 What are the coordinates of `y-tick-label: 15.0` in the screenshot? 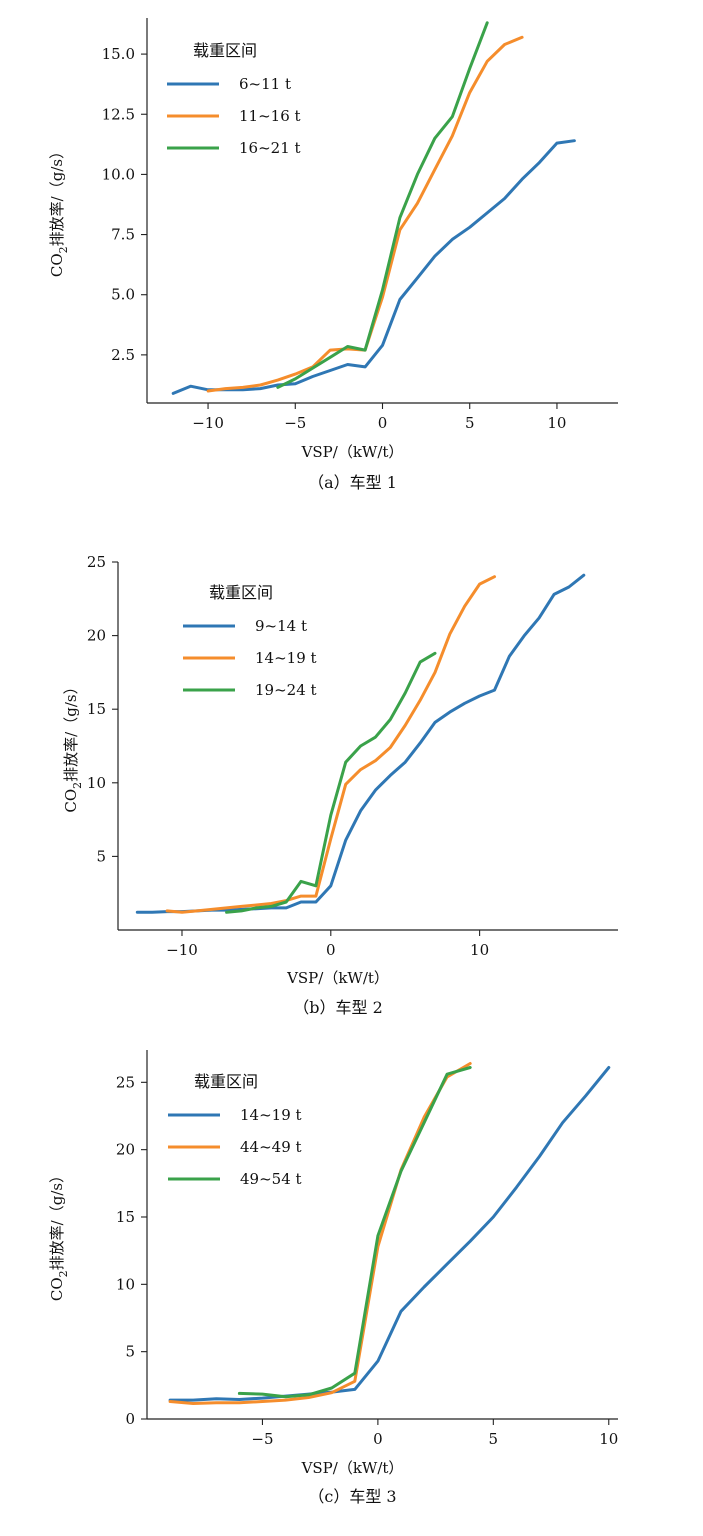 It's located at (118, 54).